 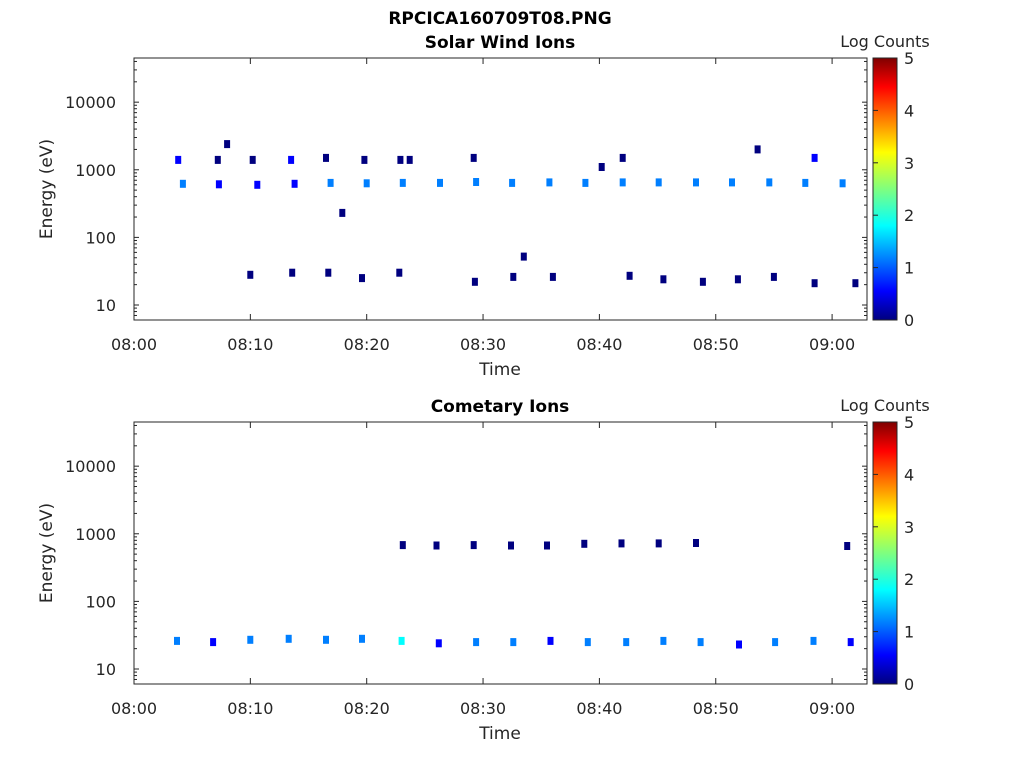 I want to click on x-tick-label: 08:50, so click(x=716, y=344).